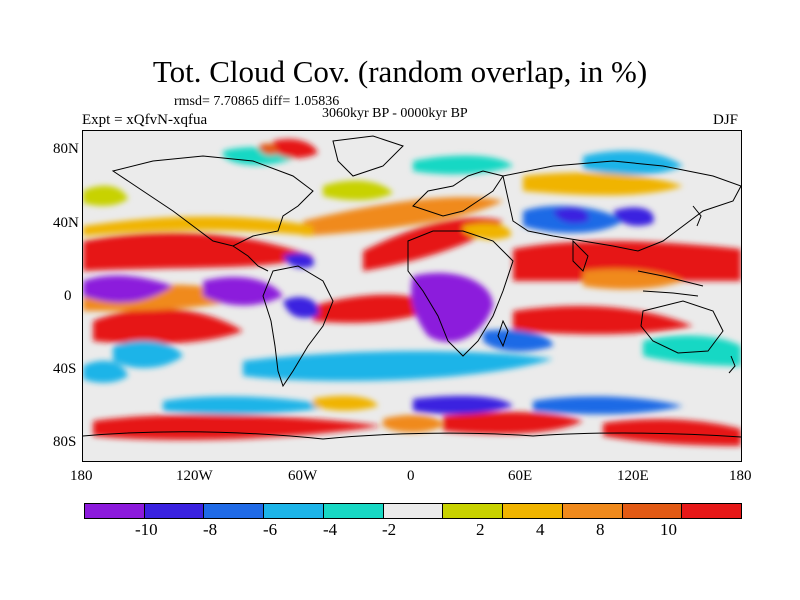 The image size is (800, 600). I want to click on colorbar-label: -2, so click(389, 529).